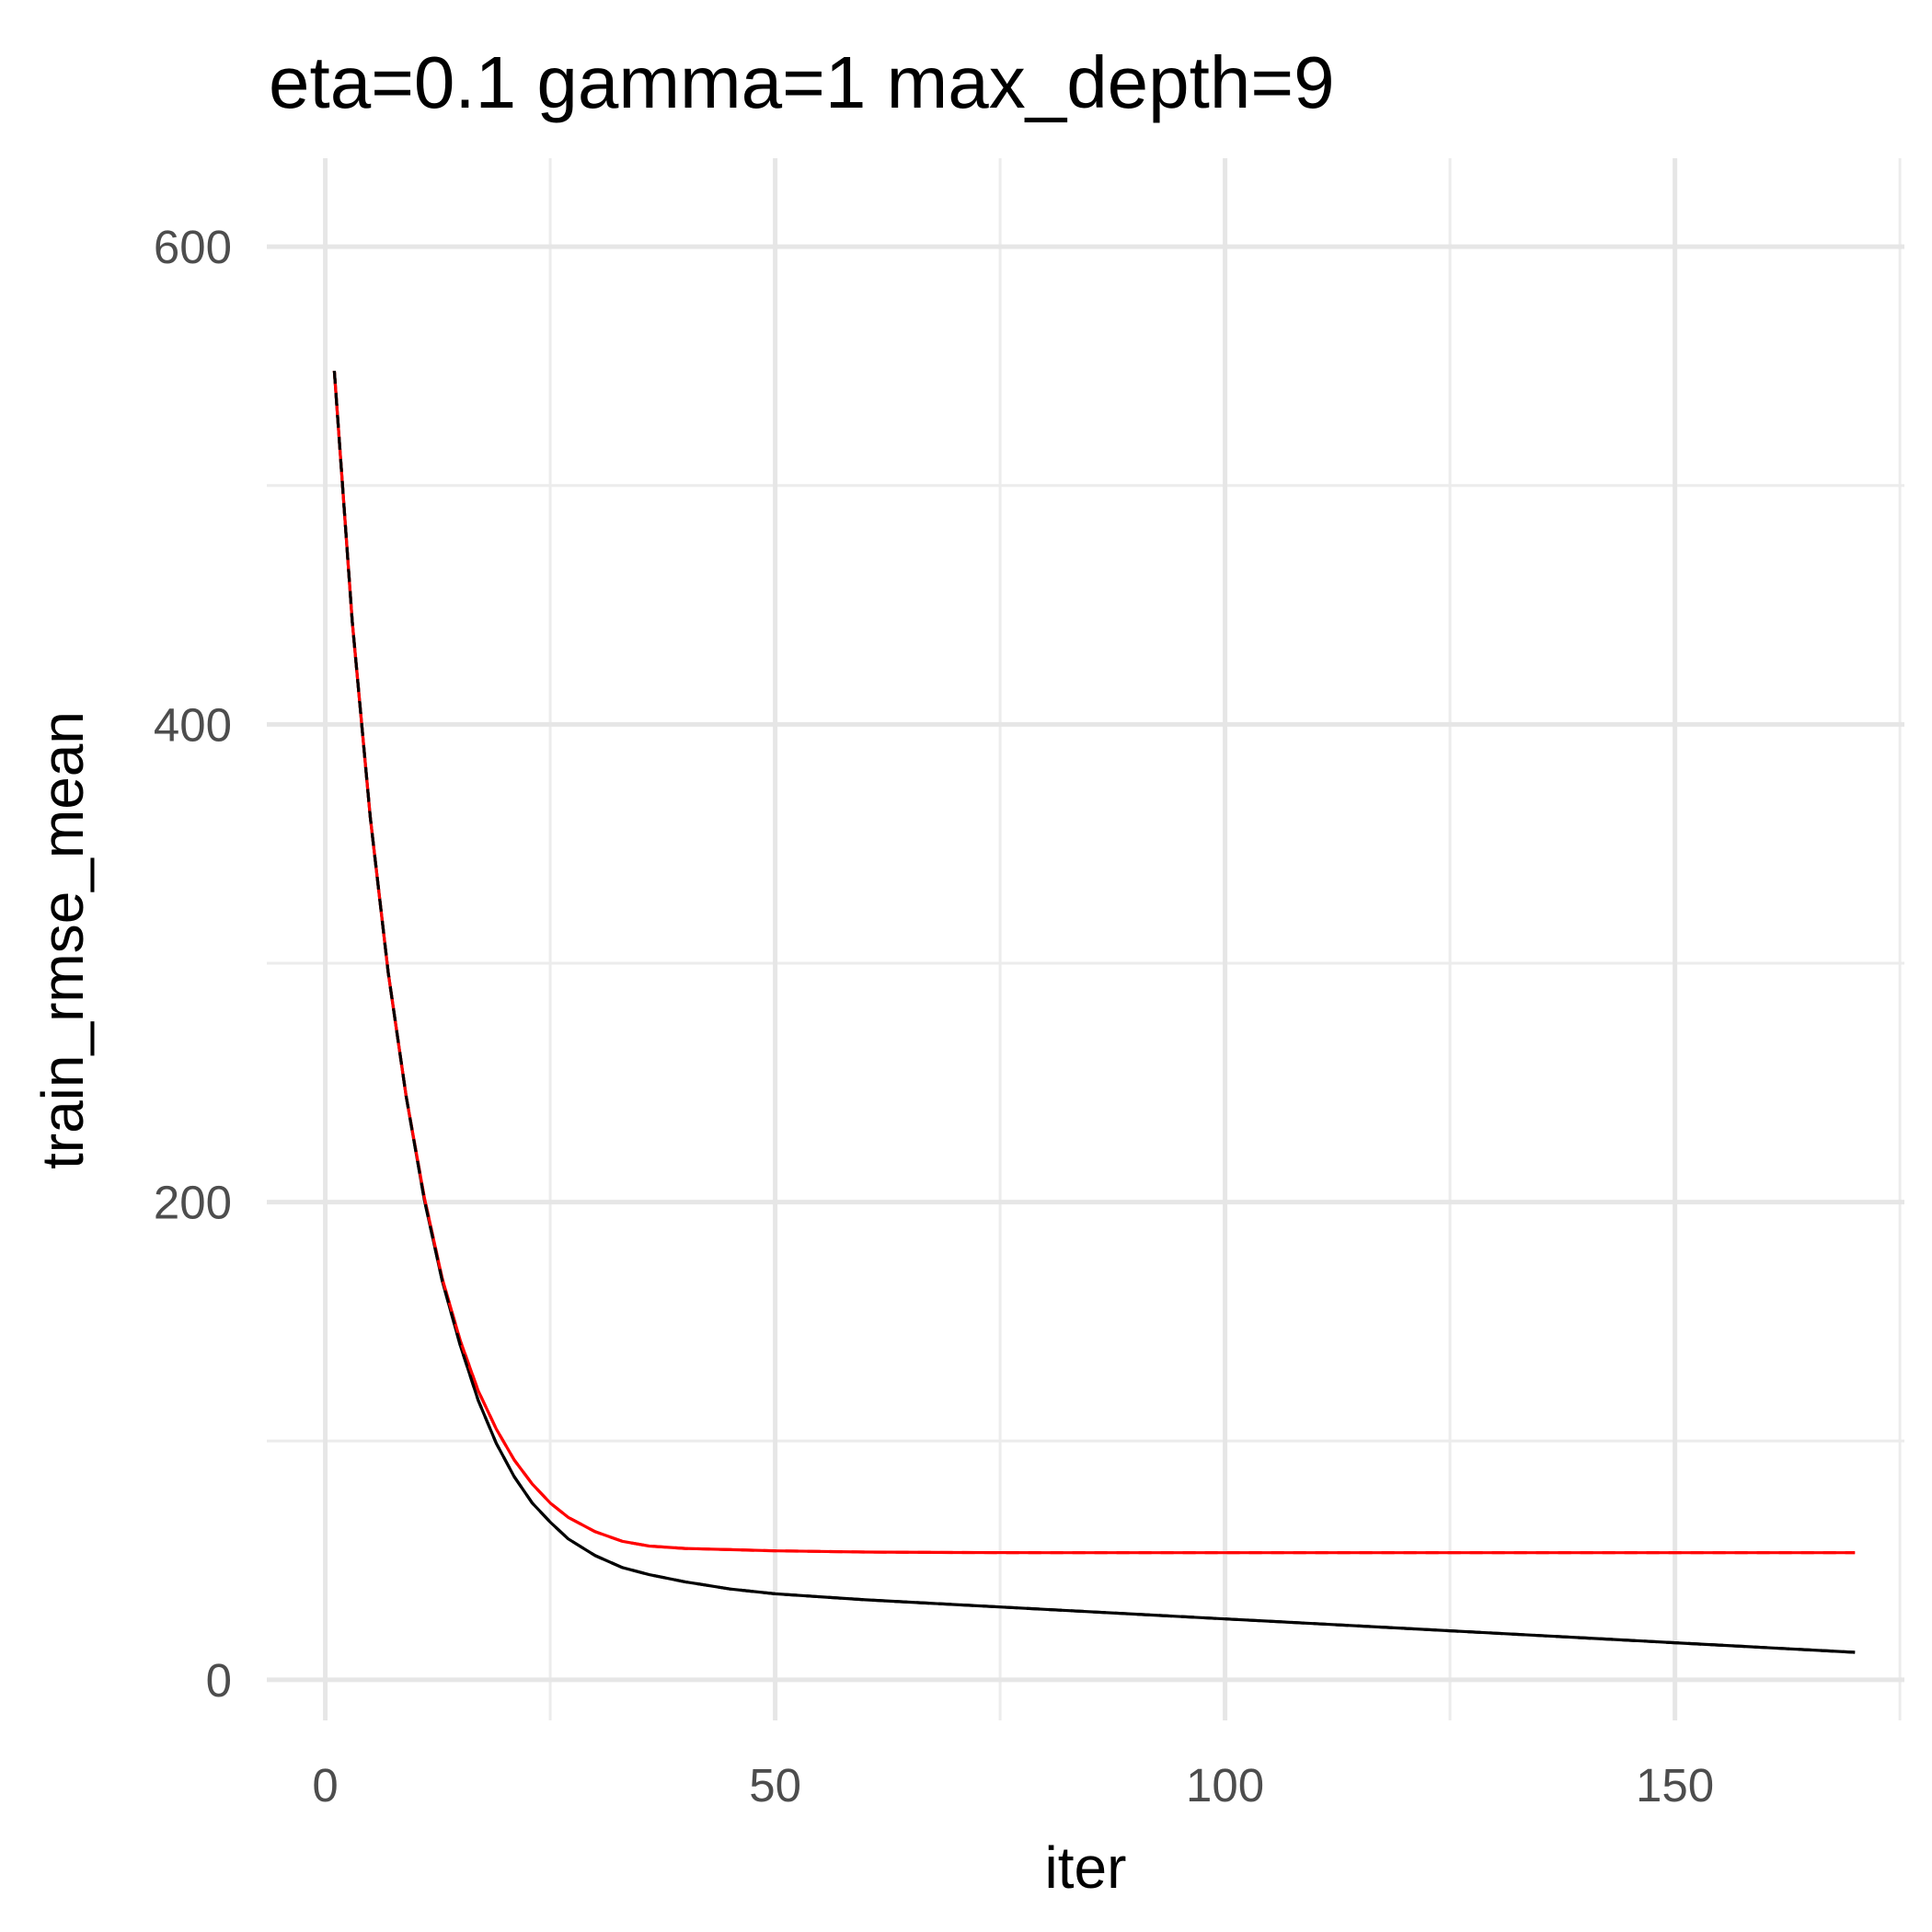 This screenshot has width=1932, height=1932. I want to click on y-tick-label: 400, so click(193, 724).